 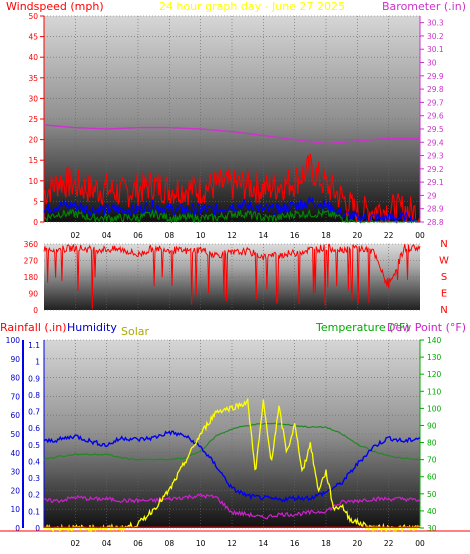 What do you see at coordinates (232, 441) in the screenshot?
I see `temperature-line` at bounding box center [232, 441].